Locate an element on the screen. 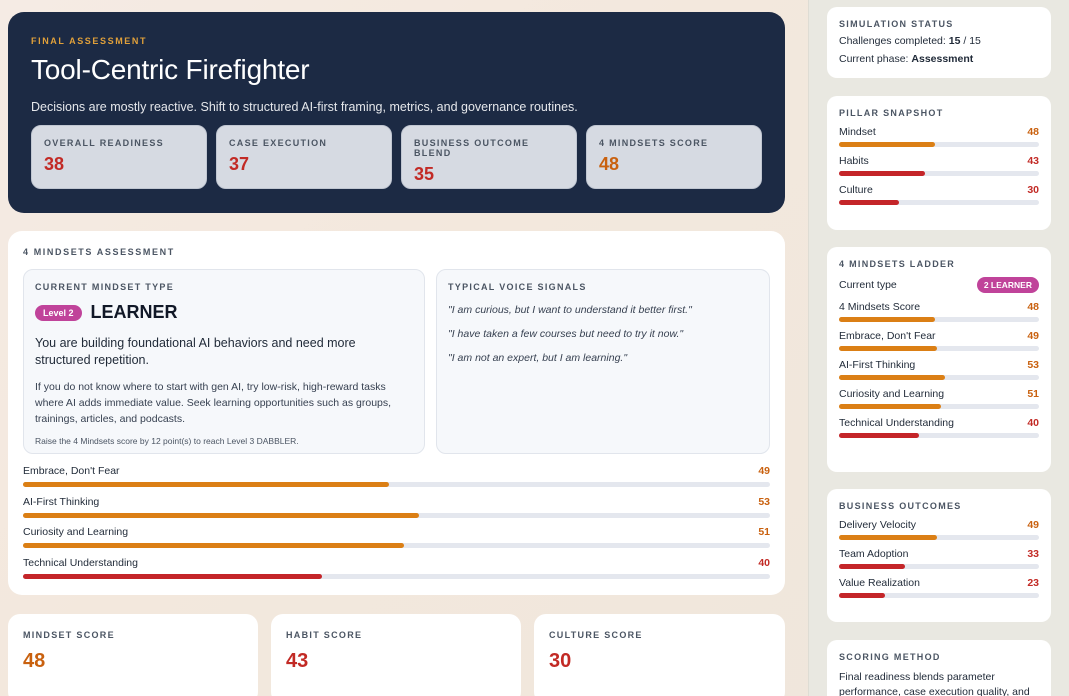  current-phase: Current phase: Assessment is located at coordinates (939, 59).